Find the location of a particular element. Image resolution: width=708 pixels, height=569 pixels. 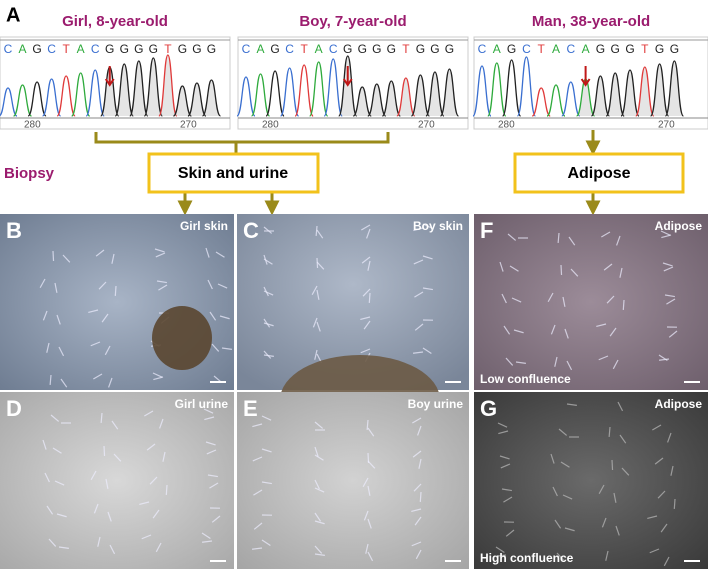

panel-label: E is located at coordinates (250, 408).